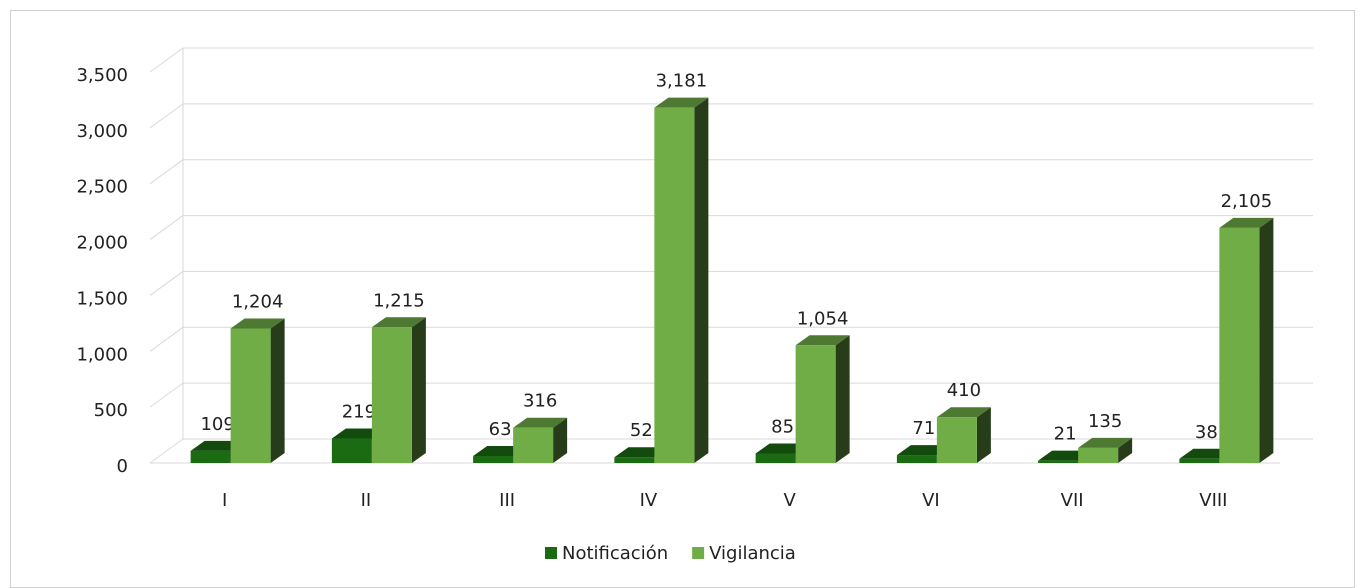 This screenshot has width=1365, height=588. What do you see at coordinates (1065, 434) in the screenshot?
I see `data-label: 21` at bounding box center [1065, 434].